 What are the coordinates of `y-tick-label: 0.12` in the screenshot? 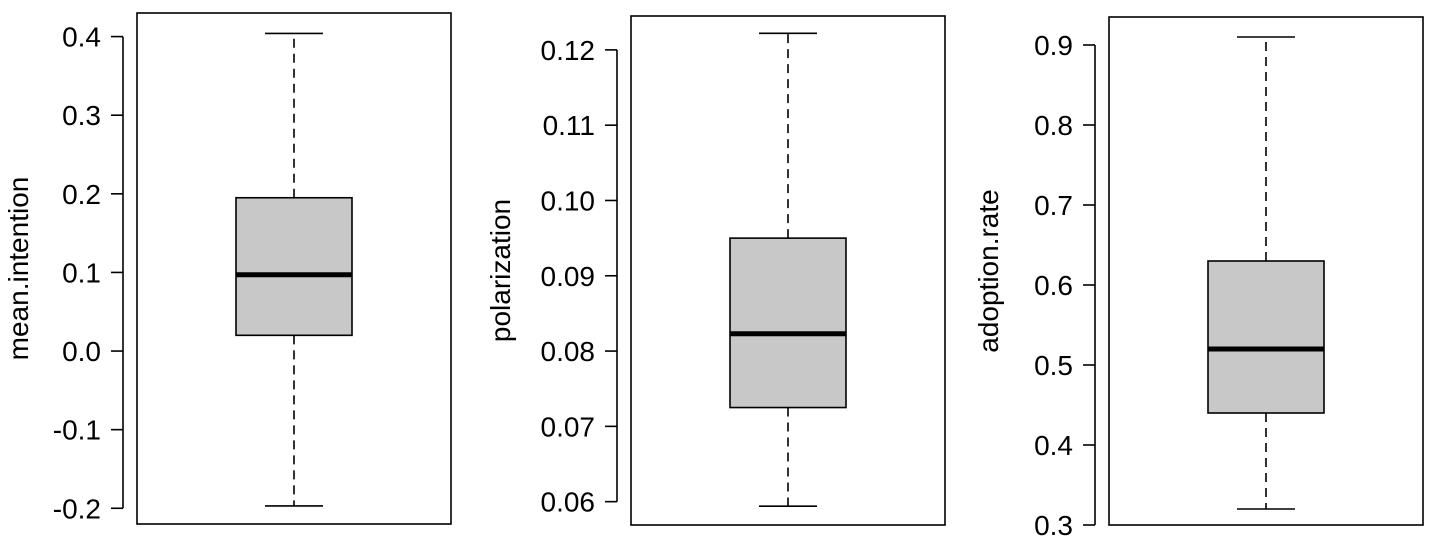 It's located at (568, 50).